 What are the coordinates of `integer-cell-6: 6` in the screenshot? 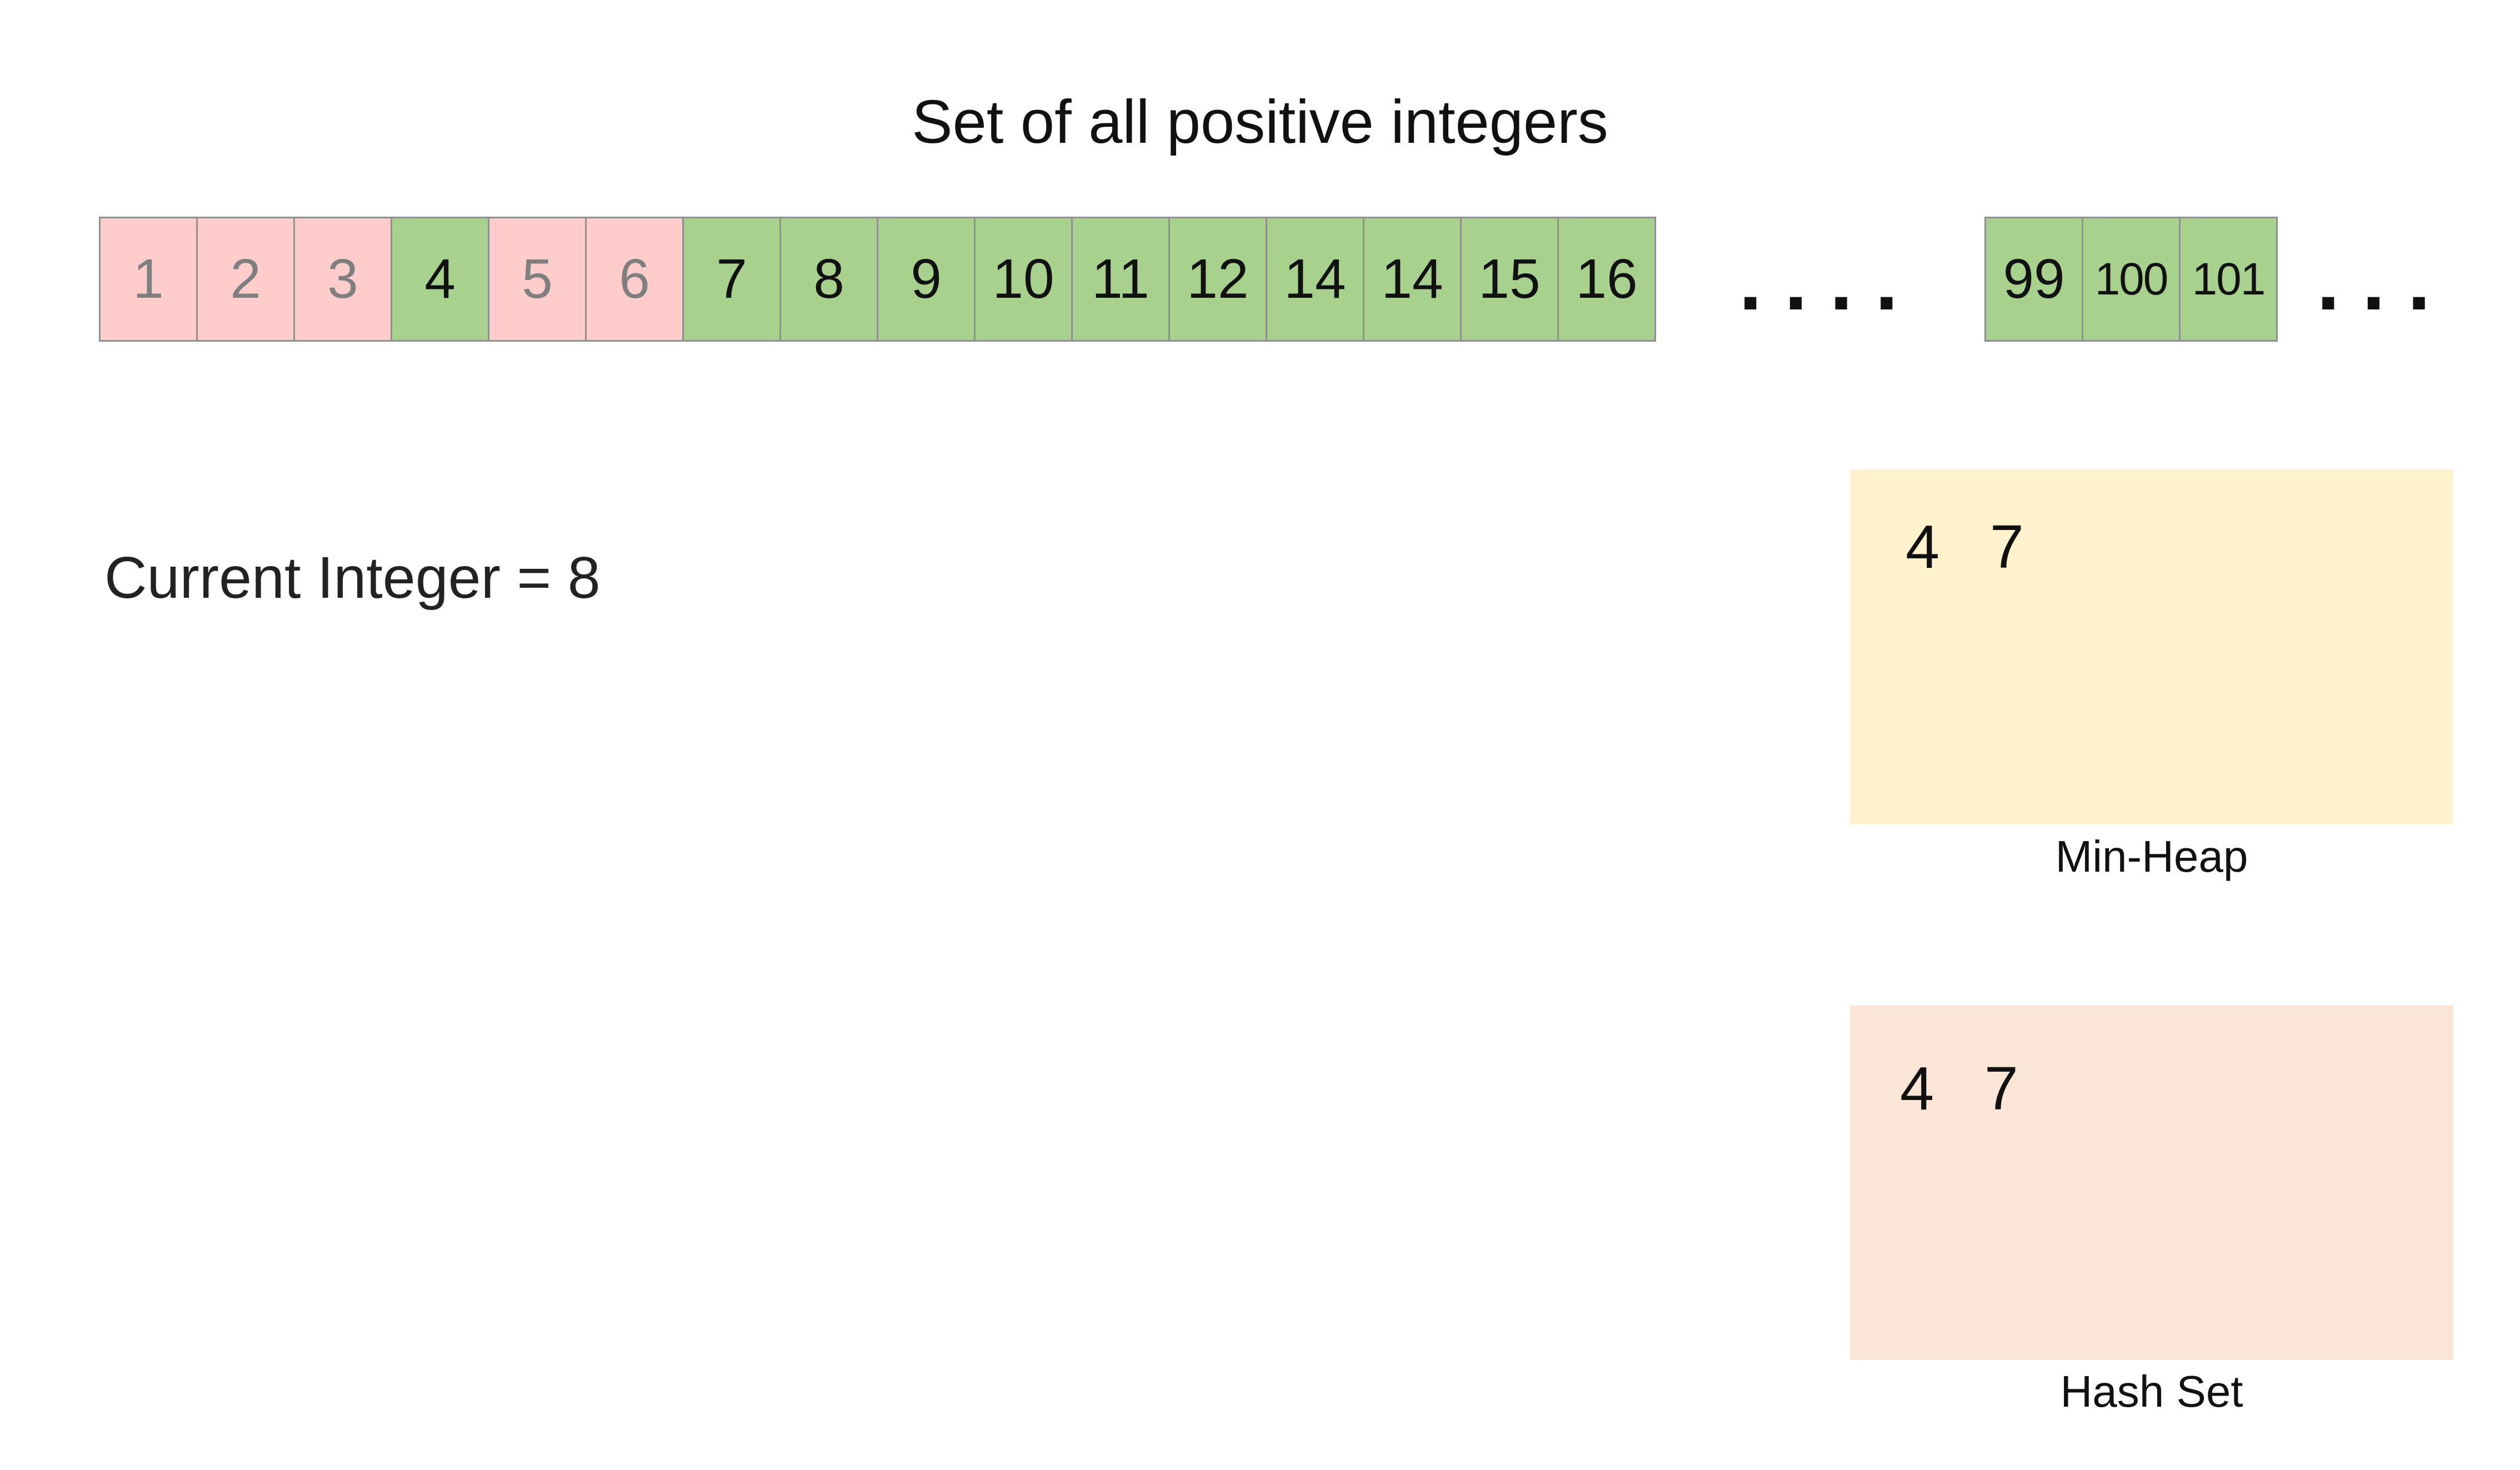 It's located at (635, 279).